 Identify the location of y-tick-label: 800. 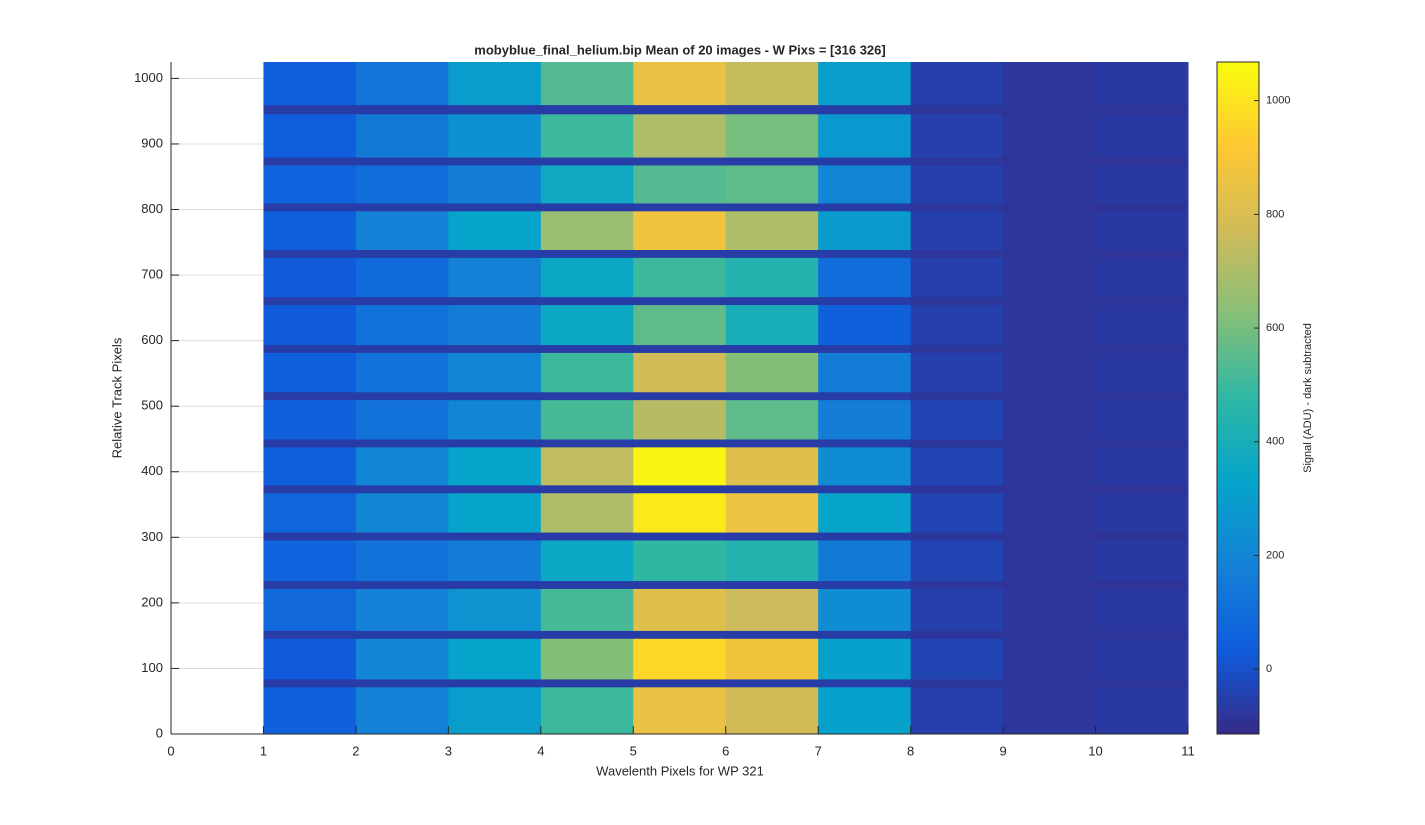
(152, 208).